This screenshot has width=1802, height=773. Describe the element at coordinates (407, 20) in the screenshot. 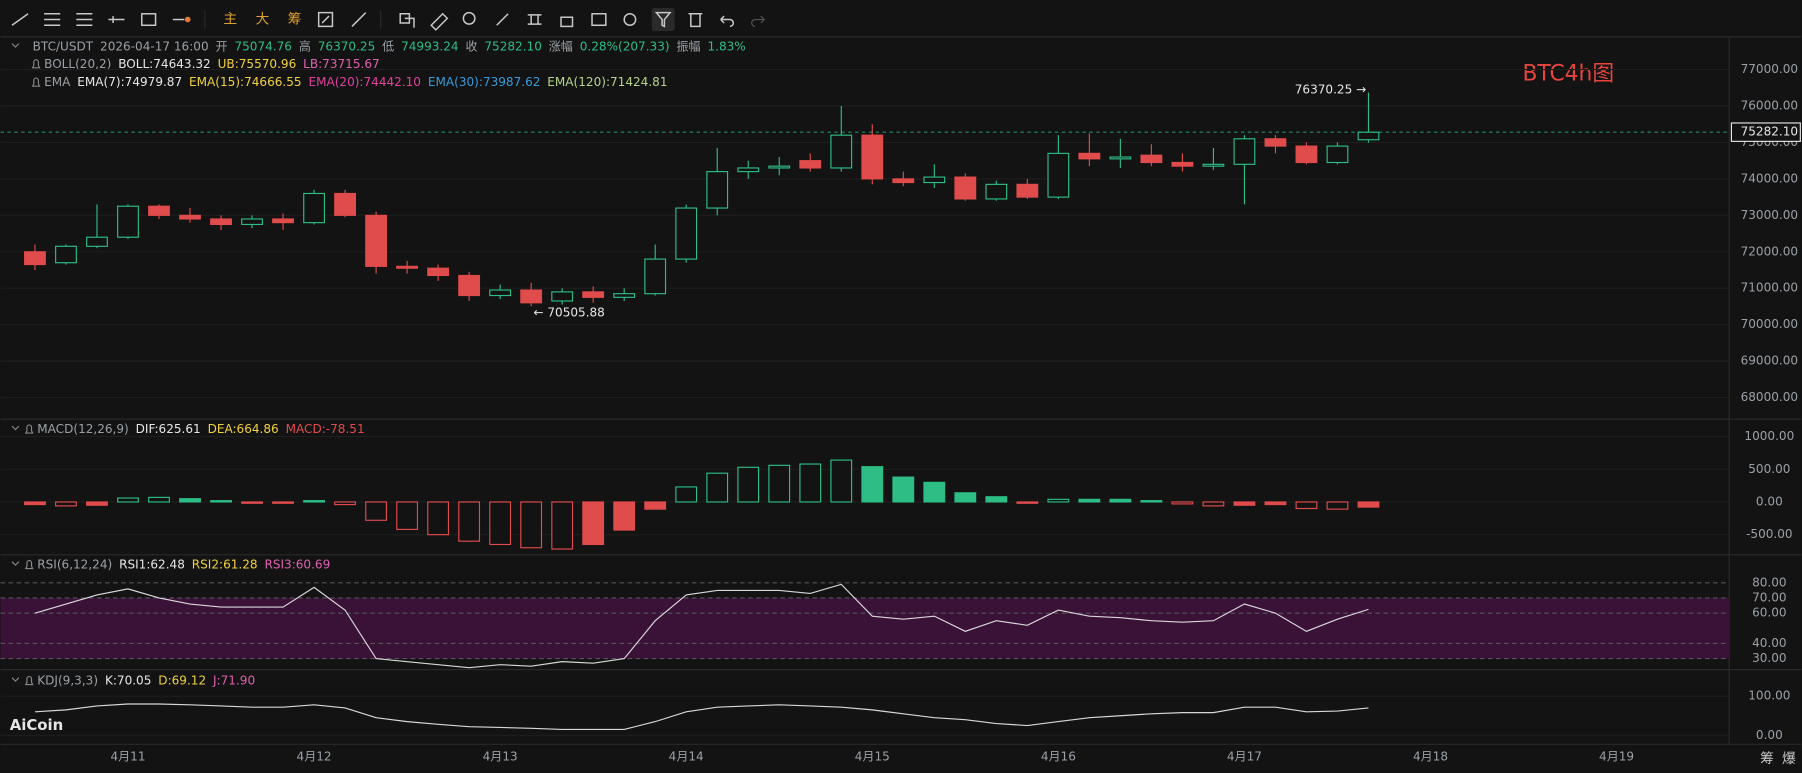

I see `tool-c` at that location.